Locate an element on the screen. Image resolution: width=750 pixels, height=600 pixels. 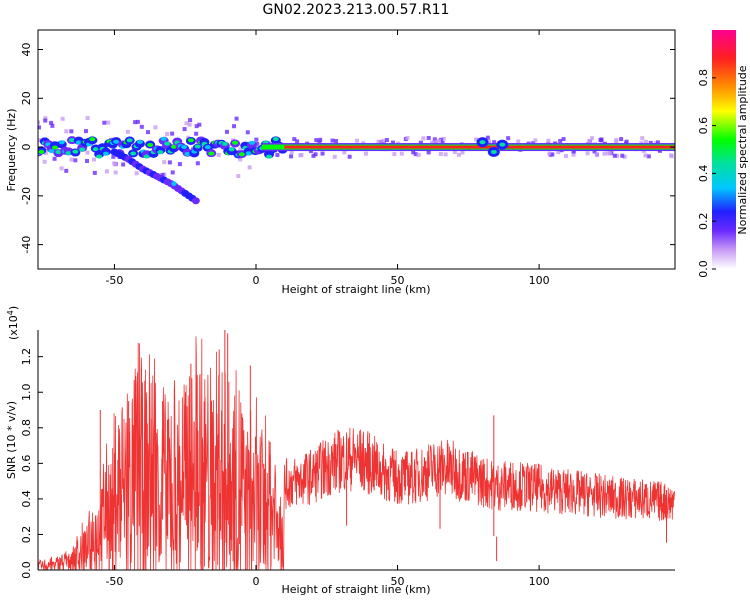
colorbar-tick-label: 0.8 is located at coordinates (703, 78).